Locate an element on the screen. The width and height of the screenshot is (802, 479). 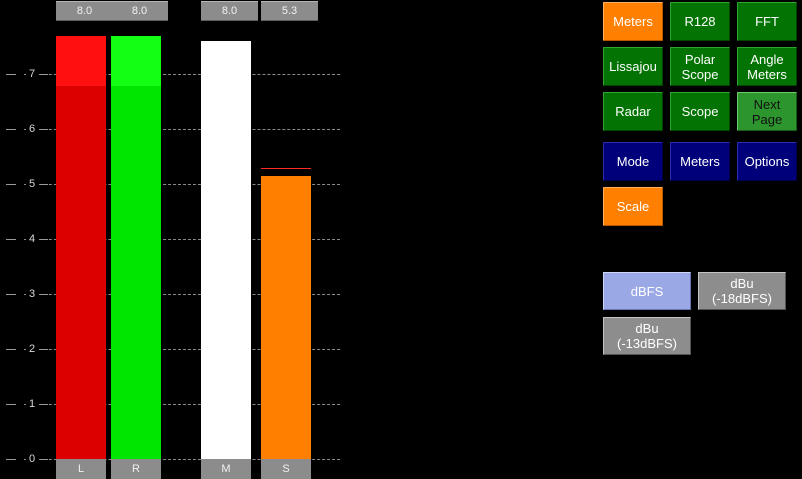
peak-hold-line-s is located at coordinates (286, 168).